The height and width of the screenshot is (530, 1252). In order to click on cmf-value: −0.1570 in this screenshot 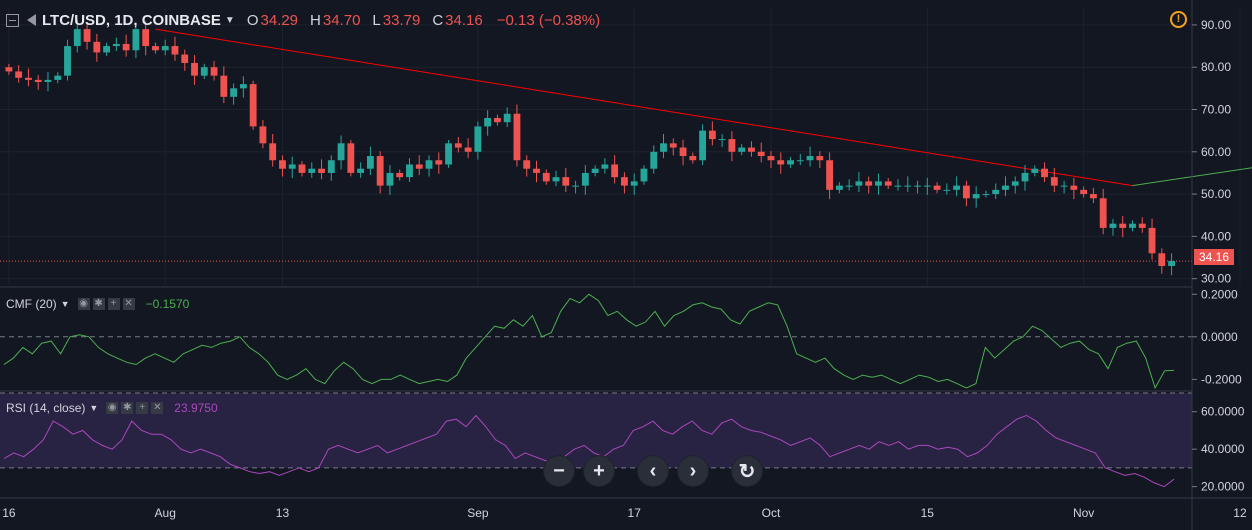, I will do `click(167, 304)`.